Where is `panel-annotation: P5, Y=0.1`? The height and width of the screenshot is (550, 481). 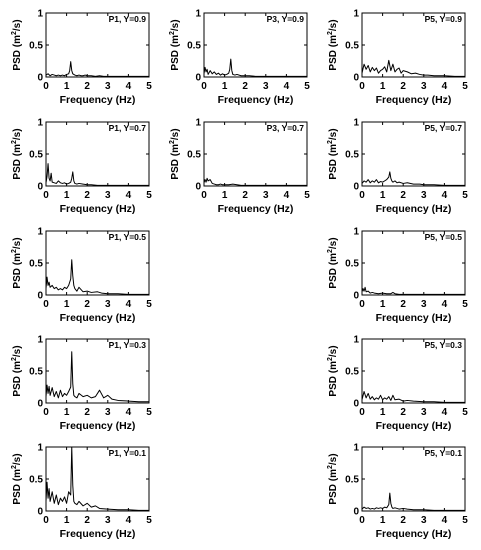
panel-annotation: P5, Y=0.1 is located at coordinates (444, 453).